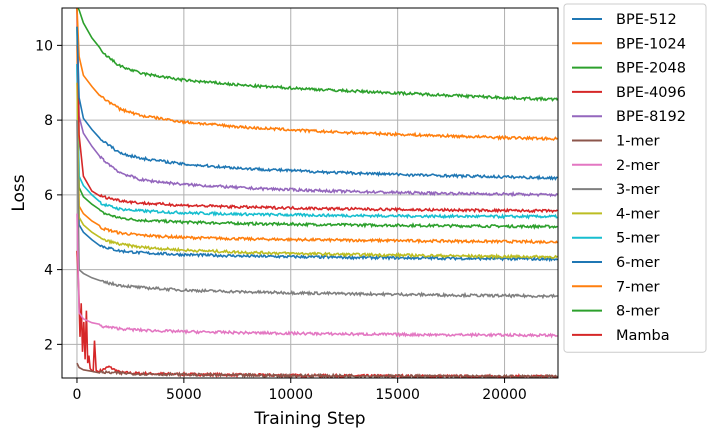  What do you see at coordinates (638, 312) in the screenshot?
I see `legend-label-12: 8-mer` at bounding box center [638, 312].